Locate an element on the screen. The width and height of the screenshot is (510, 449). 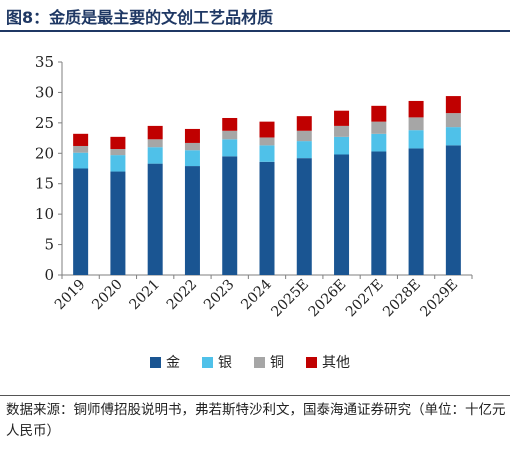
legend-swatch-other is located at coordinates (311, 362).